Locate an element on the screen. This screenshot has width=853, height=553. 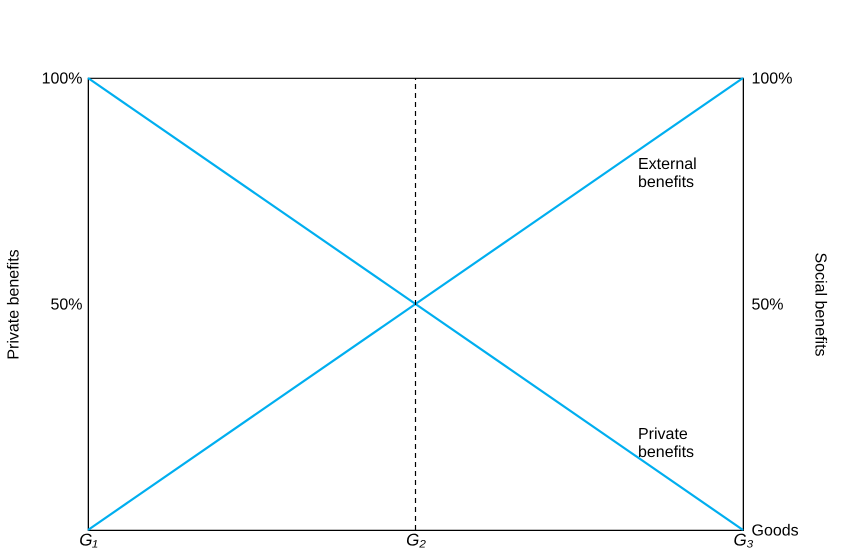
x-tick-label: G₂ is located at coordinates (416, 540).